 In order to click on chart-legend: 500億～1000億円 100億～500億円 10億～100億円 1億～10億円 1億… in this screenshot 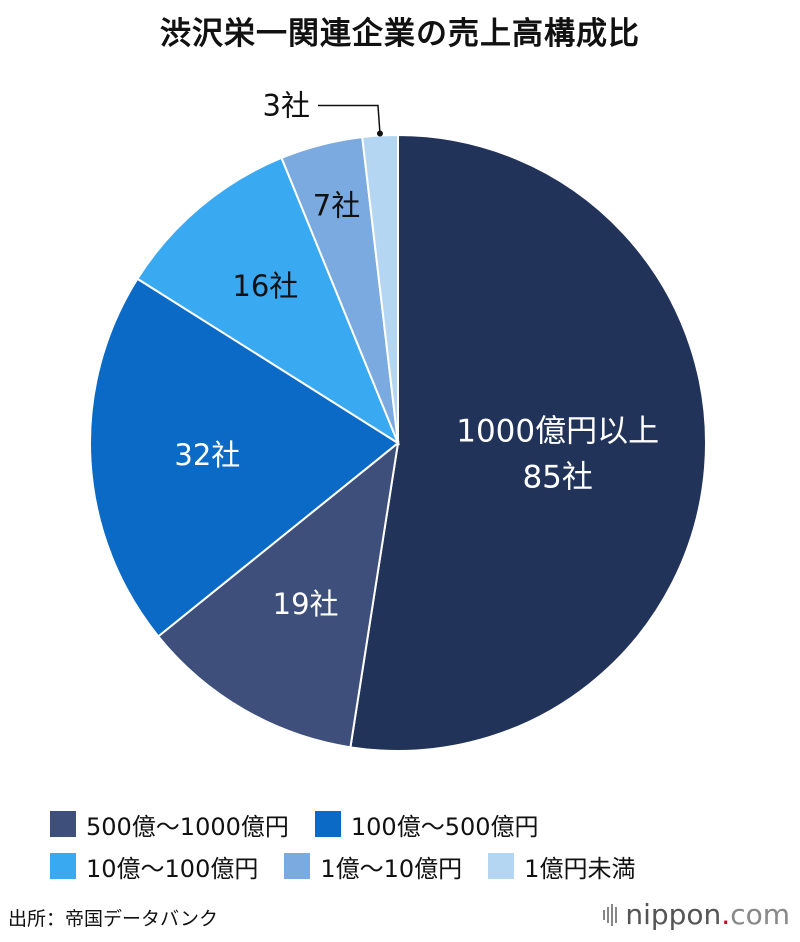, I will do `click(420, 848)`.